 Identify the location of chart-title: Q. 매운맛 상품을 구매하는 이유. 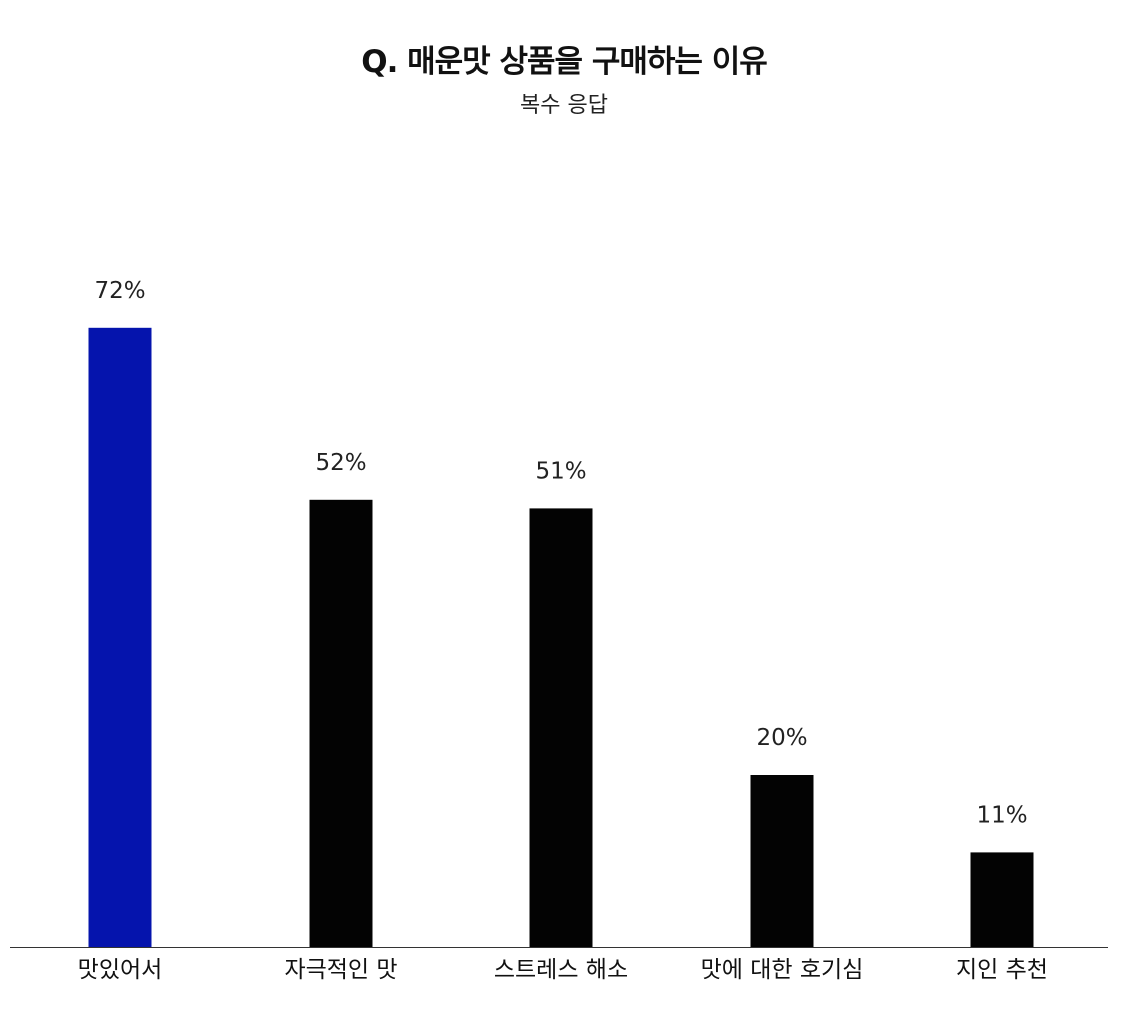
(564, 62).